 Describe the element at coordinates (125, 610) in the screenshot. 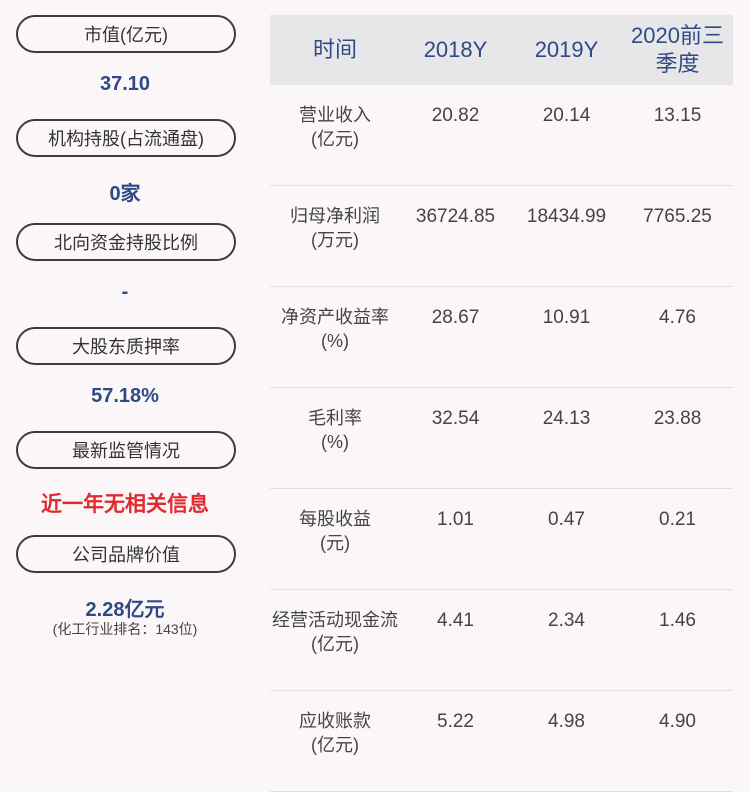

I see `brand-value-value: 2.28亿元` at that location.